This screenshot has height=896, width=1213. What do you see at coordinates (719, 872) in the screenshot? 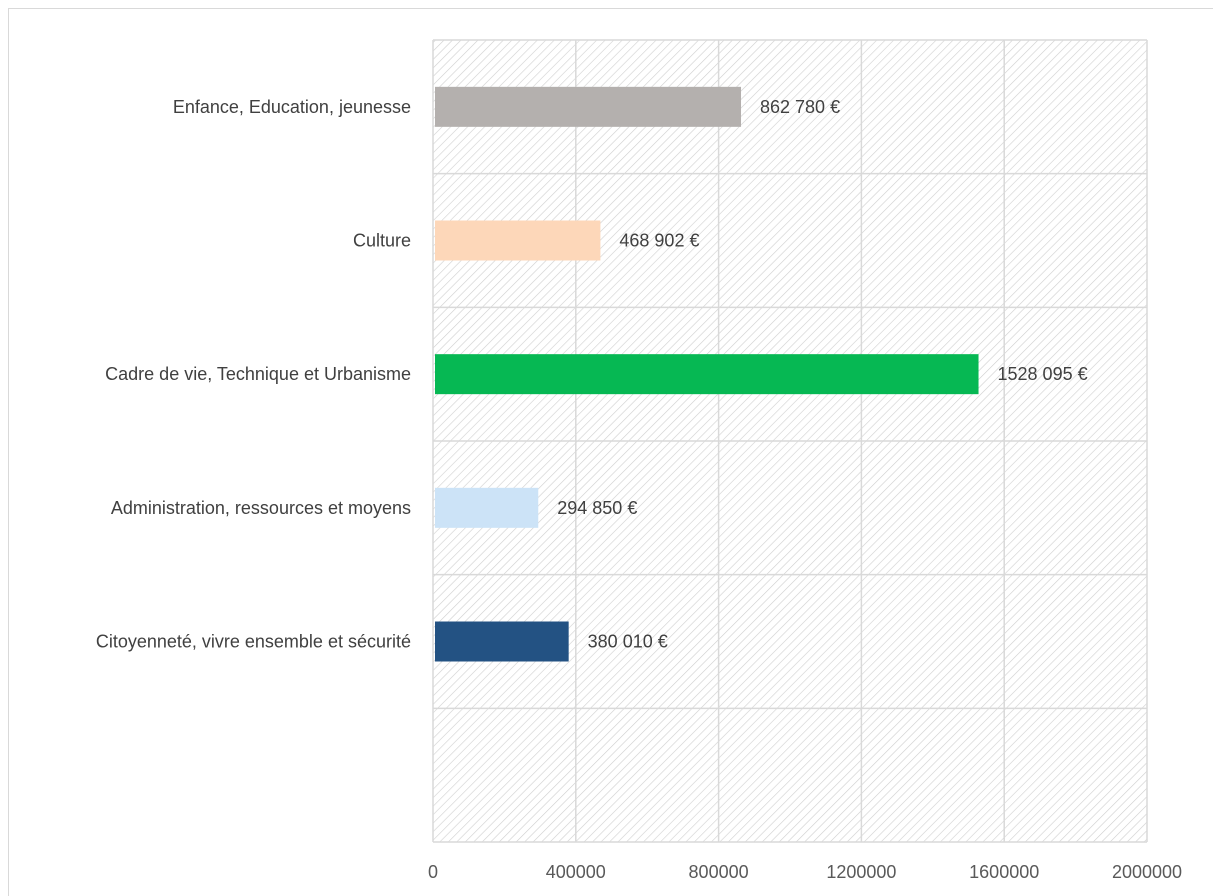
I see `x-tick-label: 800000` at bounding box center [719, 872].